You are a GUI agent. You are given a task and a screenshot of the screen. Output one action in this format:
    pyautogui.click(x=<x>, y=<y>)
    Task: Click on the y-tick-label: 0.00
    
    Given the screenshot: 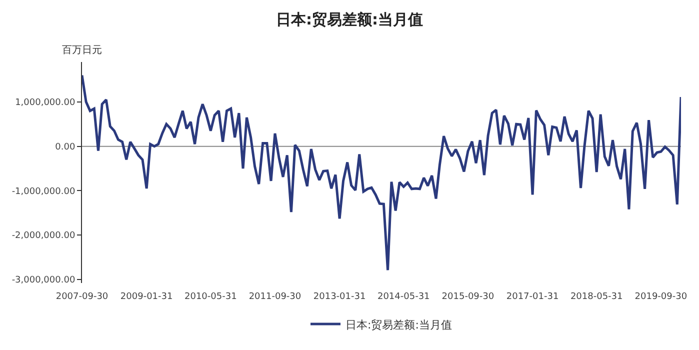 What is the action you would take?
    pyautogui.click(x=65, y=147)
    